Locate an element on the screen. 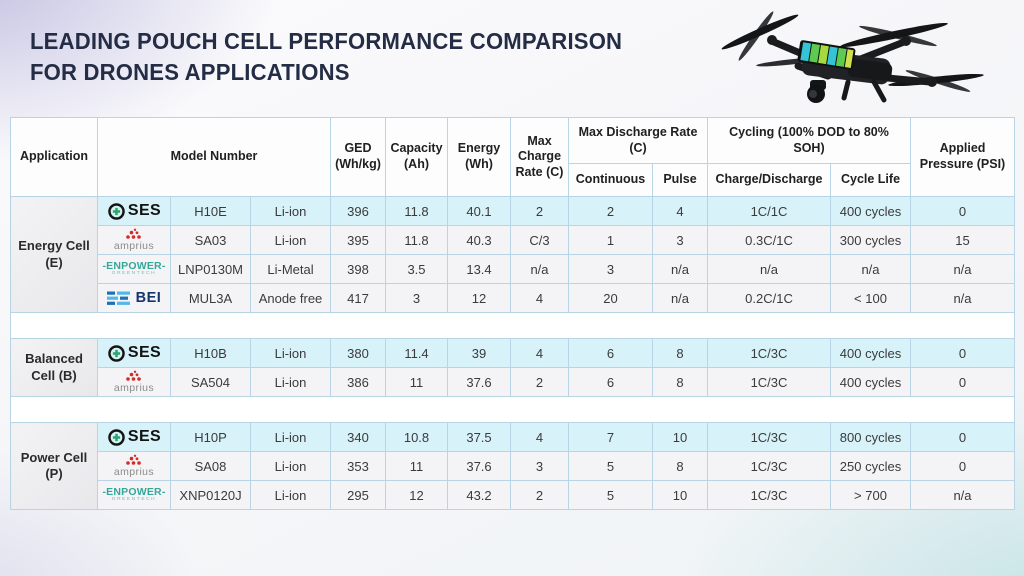 The height and width of the screenshot is (576, 1024). cell-model: SA03 is located at coordinates (210, 240).